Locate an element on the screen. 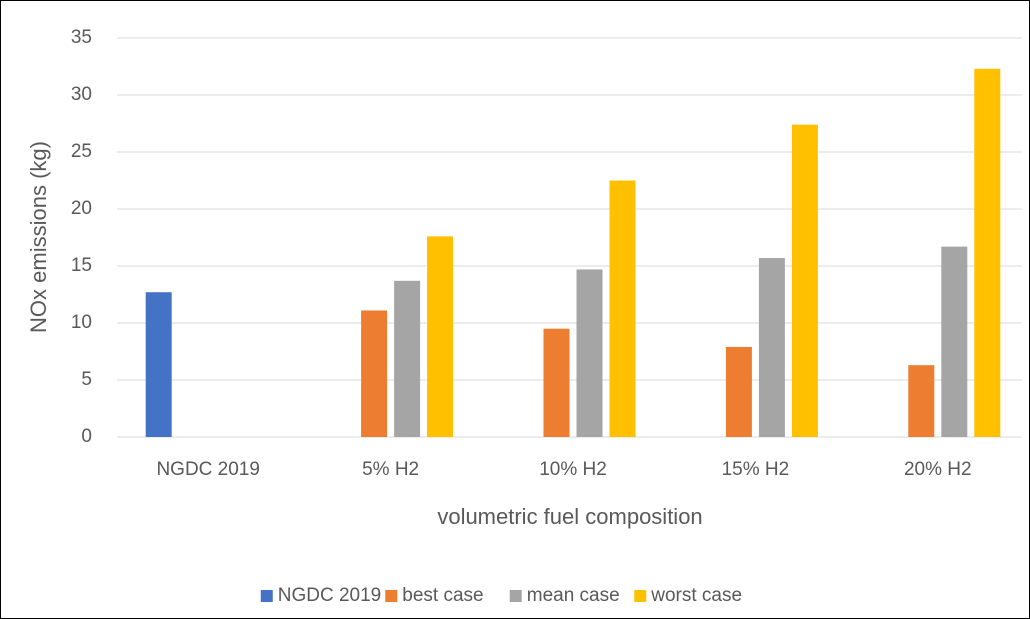 Image resolution: width=1030 pixels, height=619 pixels. x-tick-label: NGDC 2019 is located at coordinates (208, 469).